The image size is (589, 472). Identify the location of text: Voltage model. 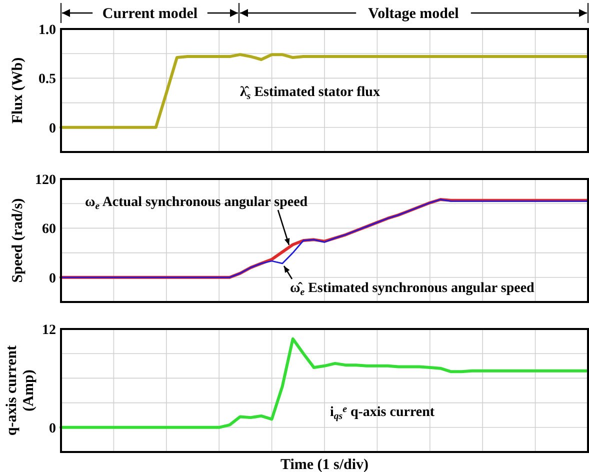
(413, 14).